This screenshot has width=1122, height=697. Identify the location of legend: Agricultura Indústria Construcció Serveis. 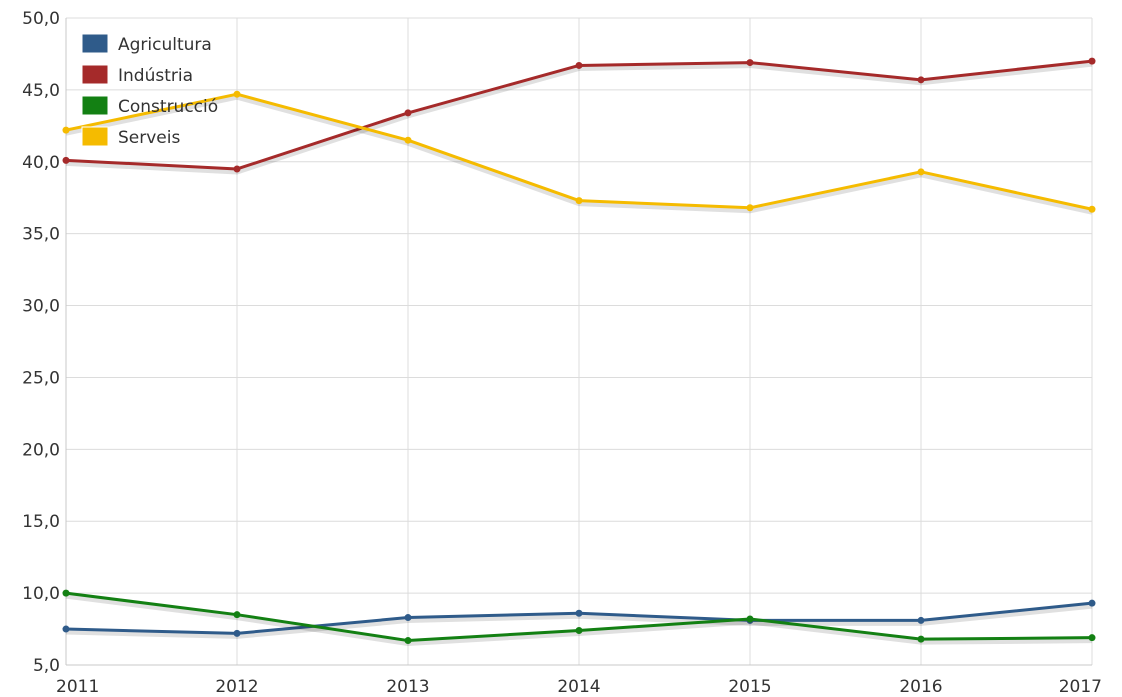
(149, 90).